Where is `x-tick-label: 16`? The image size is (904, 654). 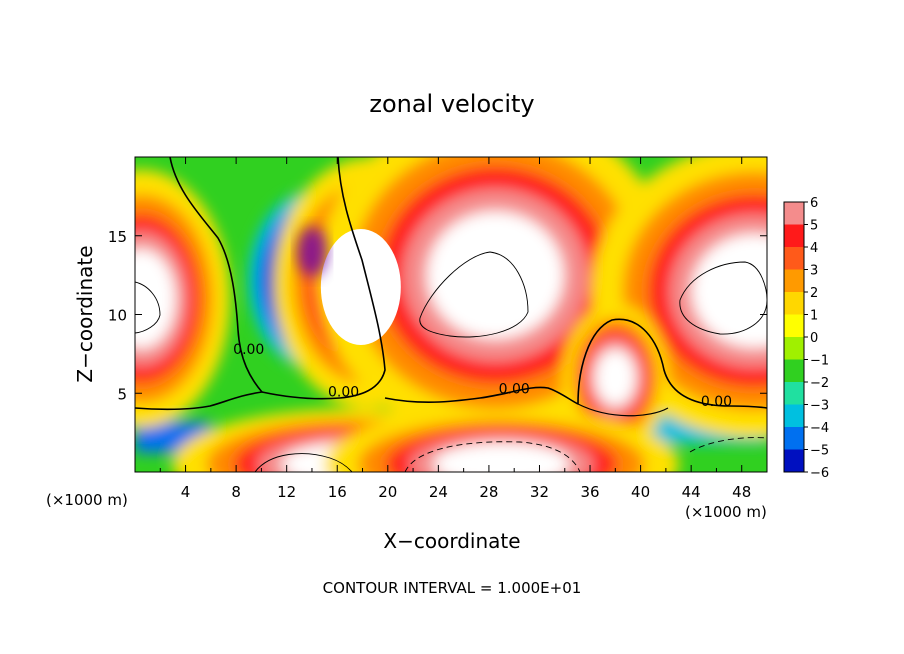 x-tick-label: 16 is located at coordinates (337, 492).